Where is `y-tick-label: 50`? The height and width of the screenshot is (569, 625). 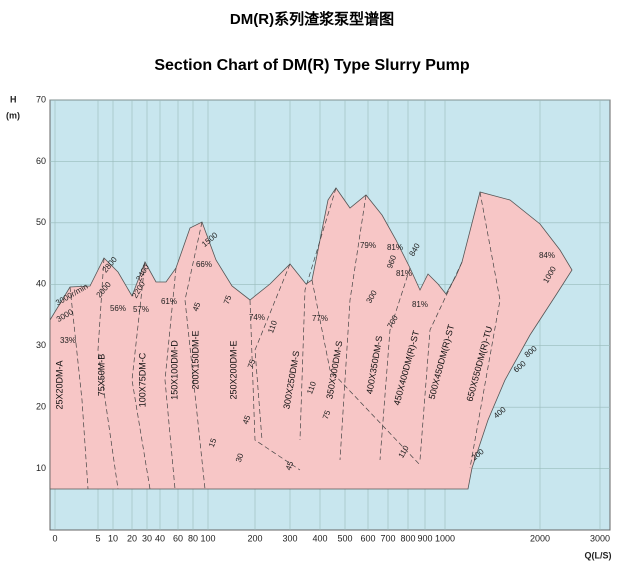
y-tick-label: 50 is located at coordinates (41, 222).